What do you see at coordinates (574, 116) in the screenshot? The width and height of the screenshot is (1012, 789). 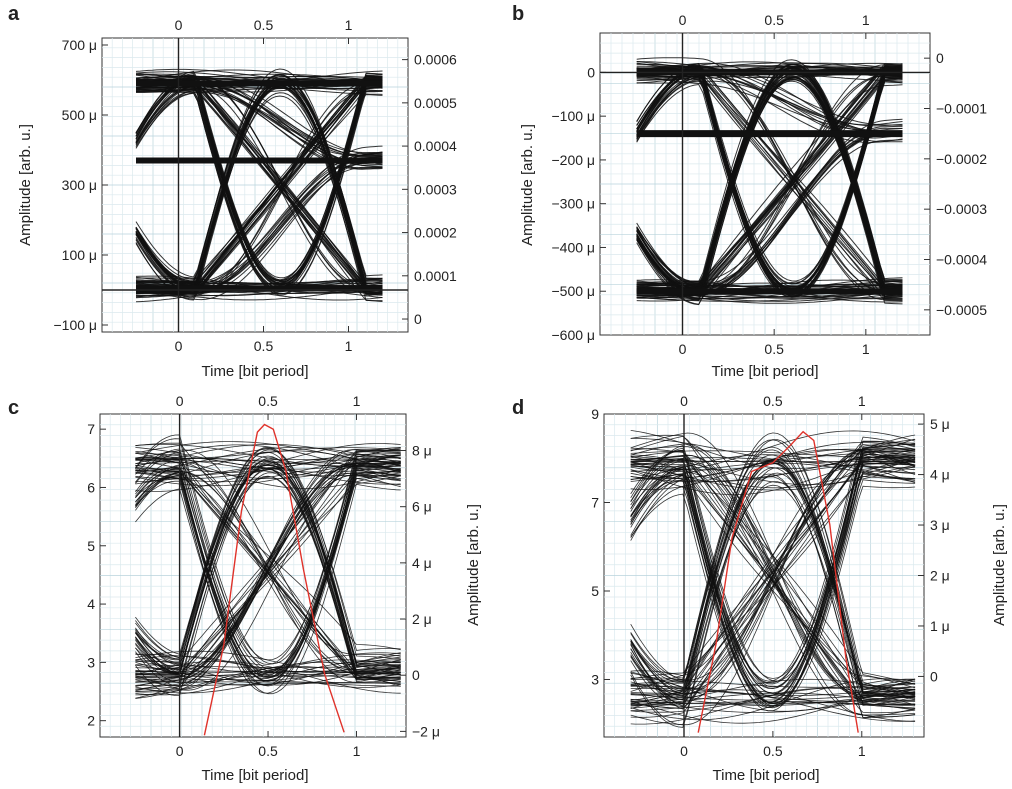 I see `y-left-tick-label: −100 μ` at bounding box center [574, 116].